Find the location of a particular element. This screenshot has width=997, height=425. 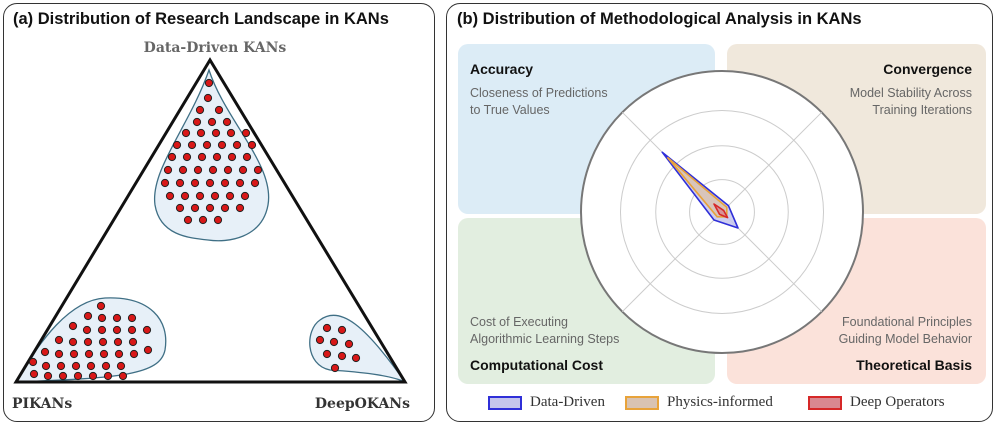

legend-label-deep-operators: Deep Operators is located at coordinates (897, 402).